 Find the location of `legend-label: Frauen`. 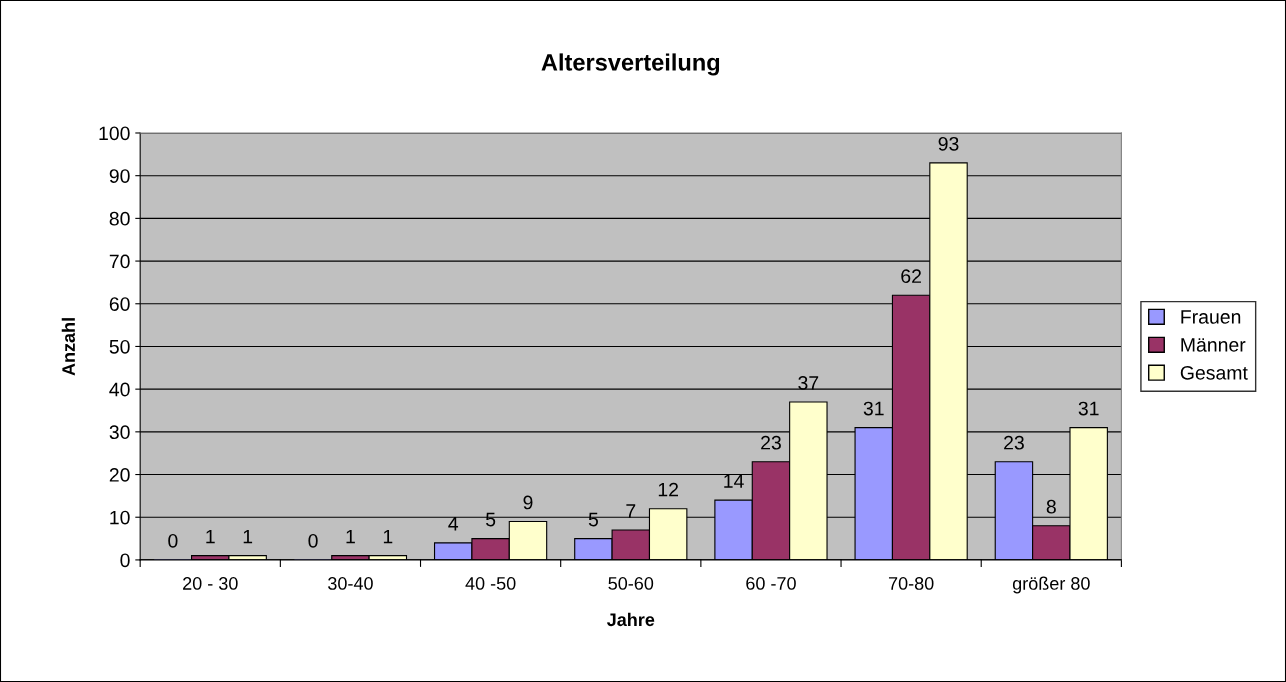

legend-label: Frauen is located at coordinates (1211, 317).